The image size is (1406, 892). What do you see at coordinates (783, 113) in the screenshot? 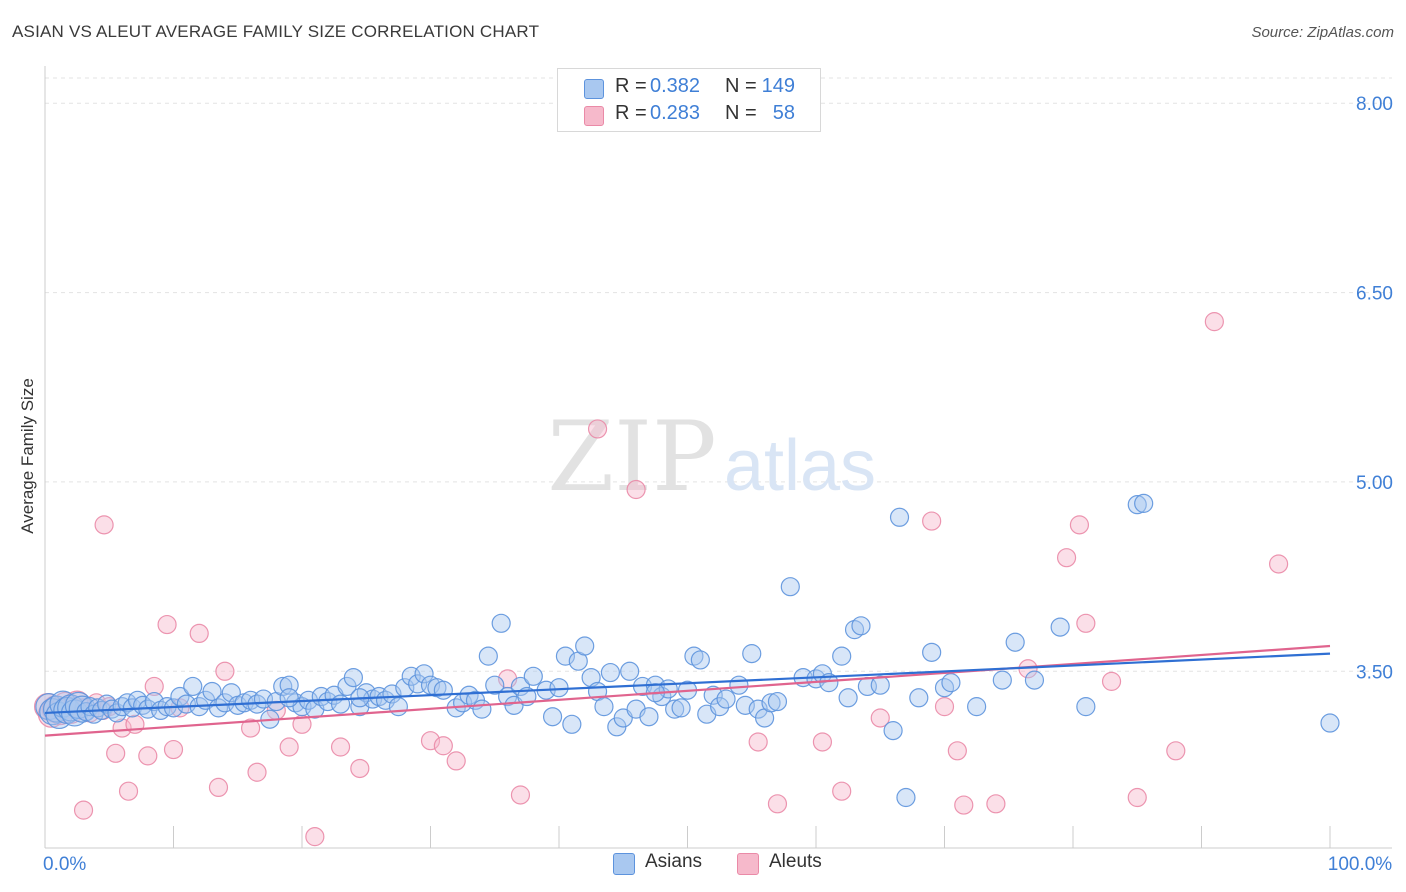
I see `aleuts-n-value: 58` at bounding box center [783, 113].